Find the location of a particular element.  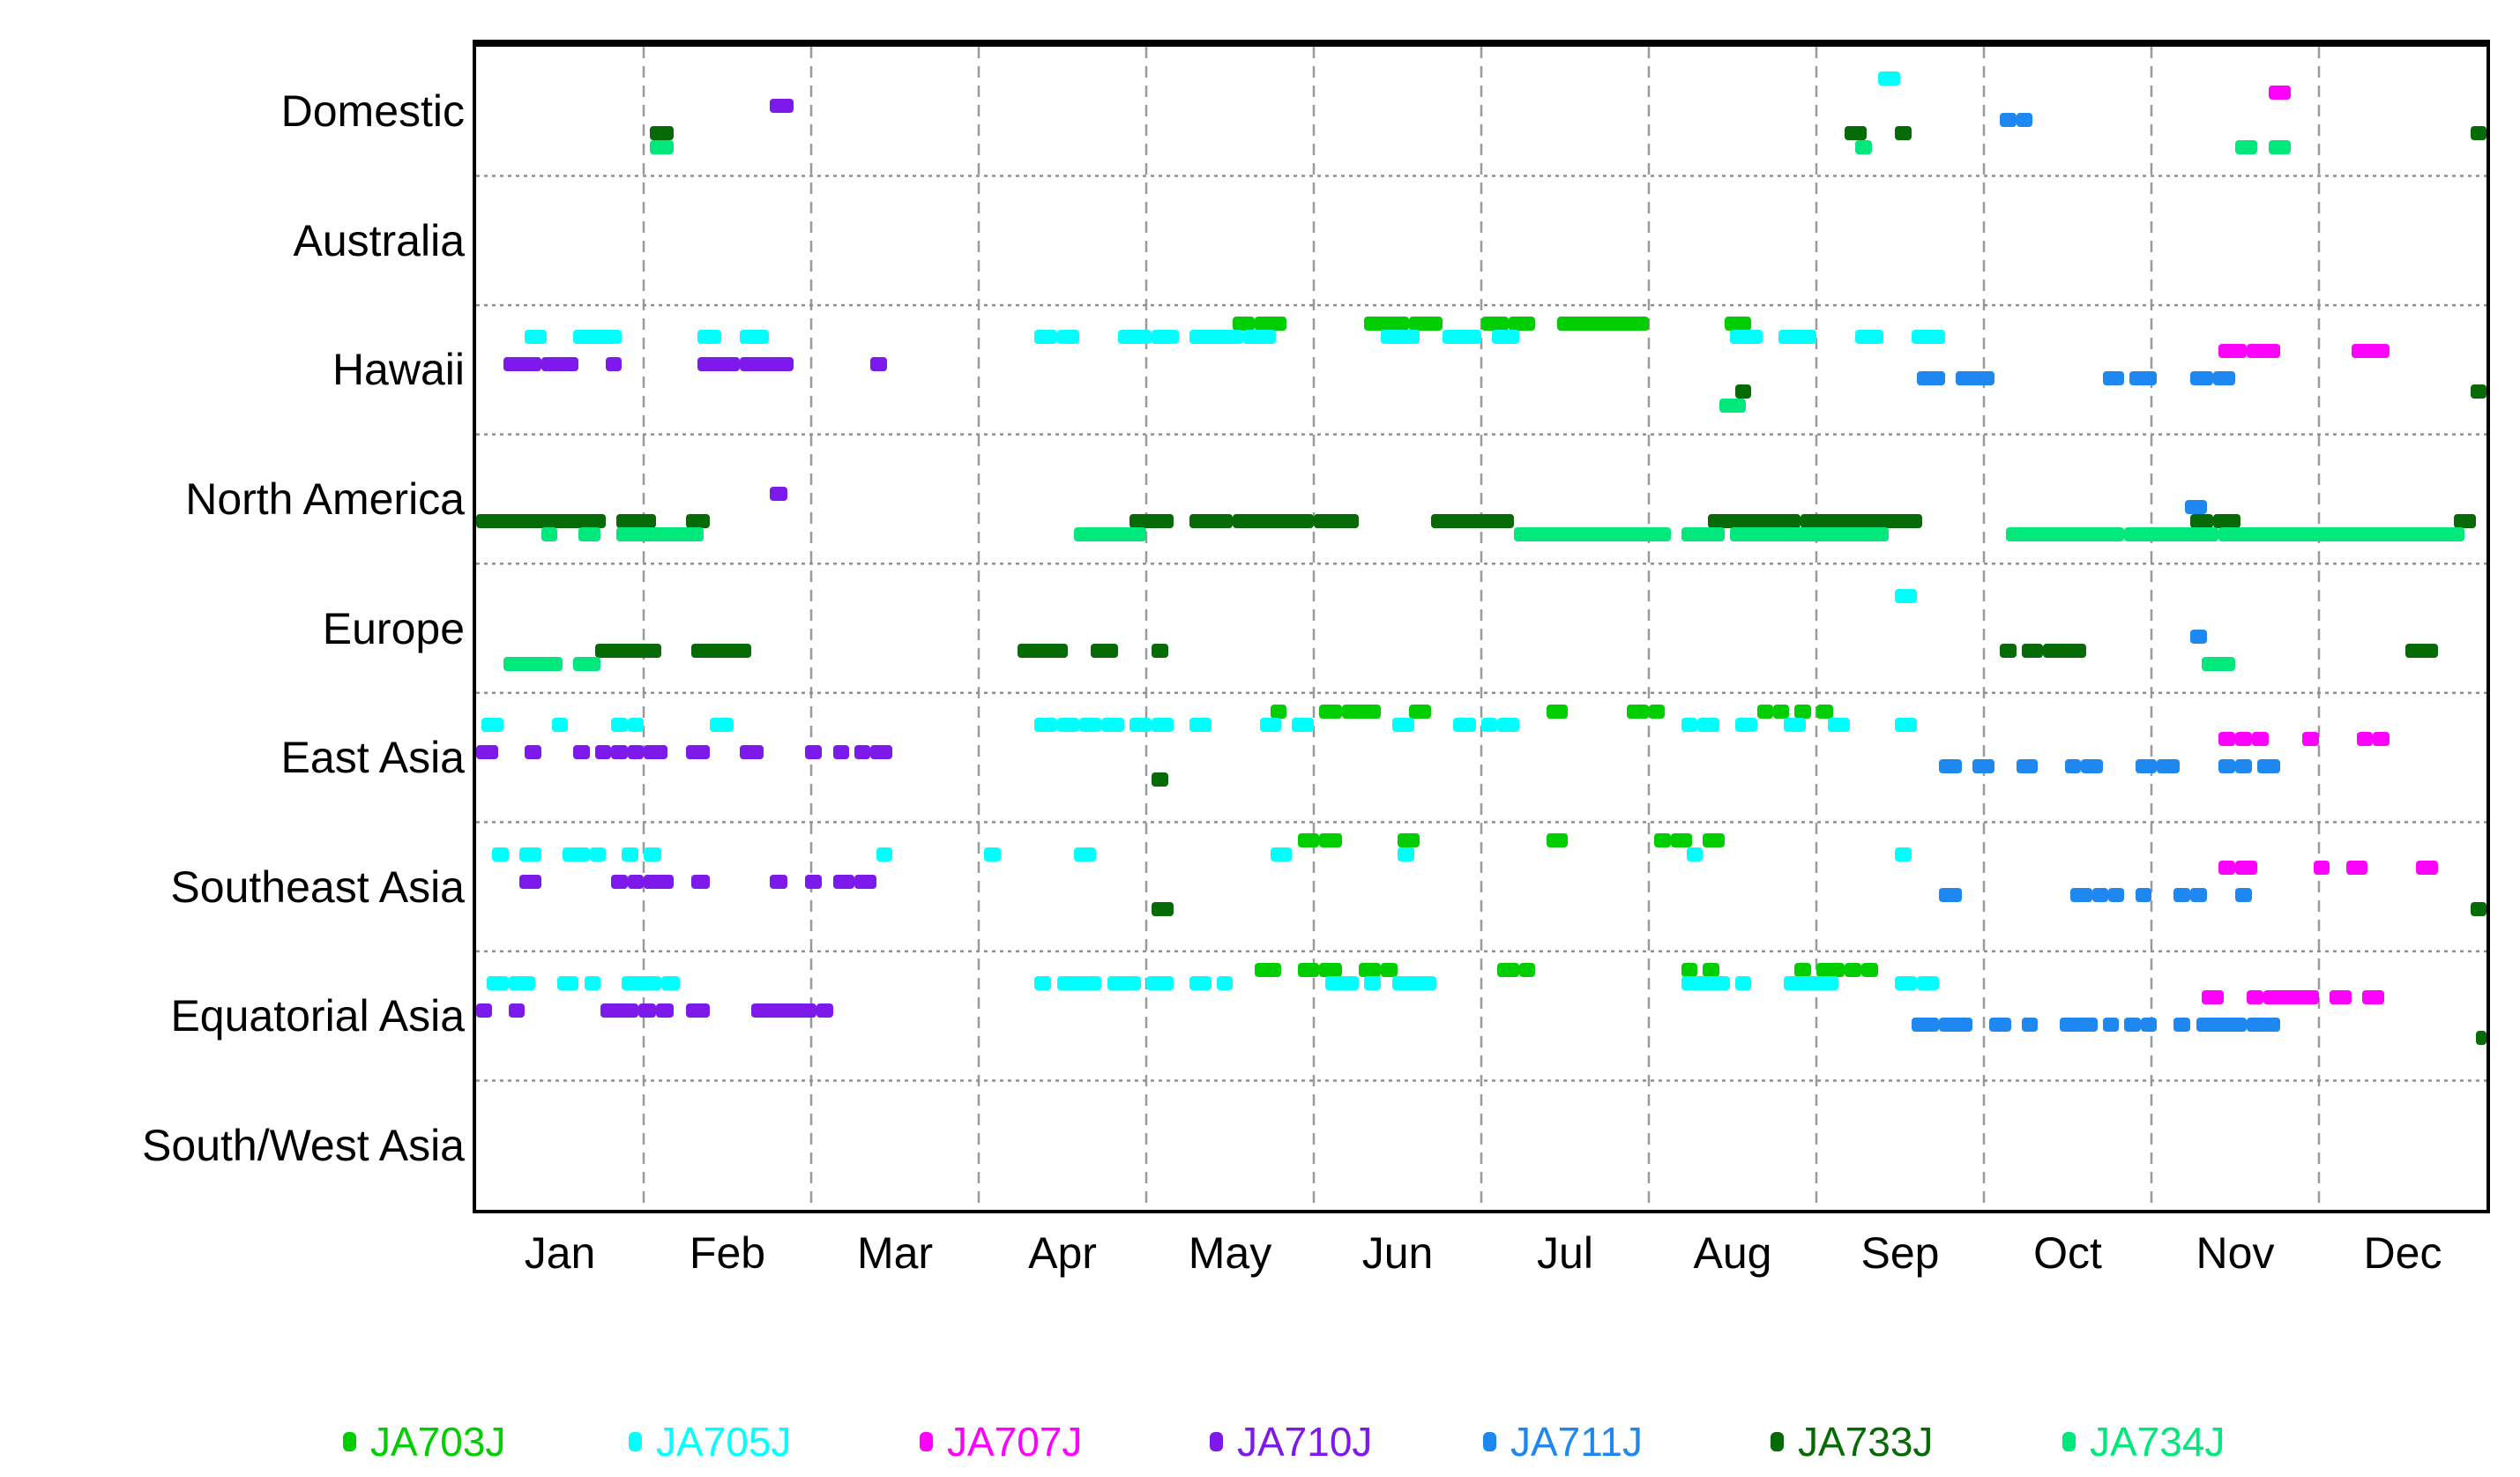

y-axis-label: East Asia is located at coordinates (372, 758).